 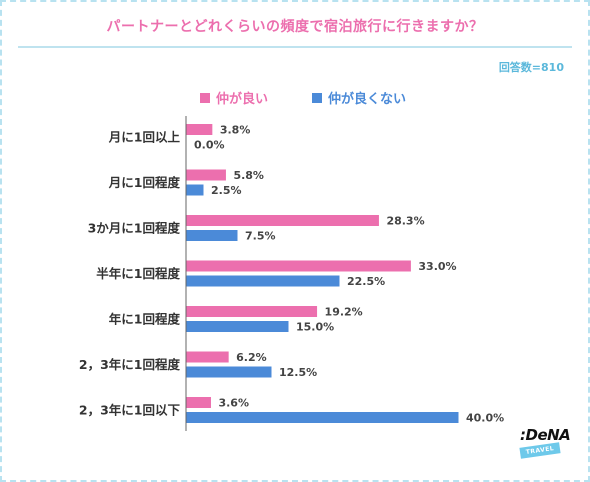 What do you see at coordinates (437, 266) in the screenshot?
I see `value-label-good: 33.0%` at bounding box center [437, 266].